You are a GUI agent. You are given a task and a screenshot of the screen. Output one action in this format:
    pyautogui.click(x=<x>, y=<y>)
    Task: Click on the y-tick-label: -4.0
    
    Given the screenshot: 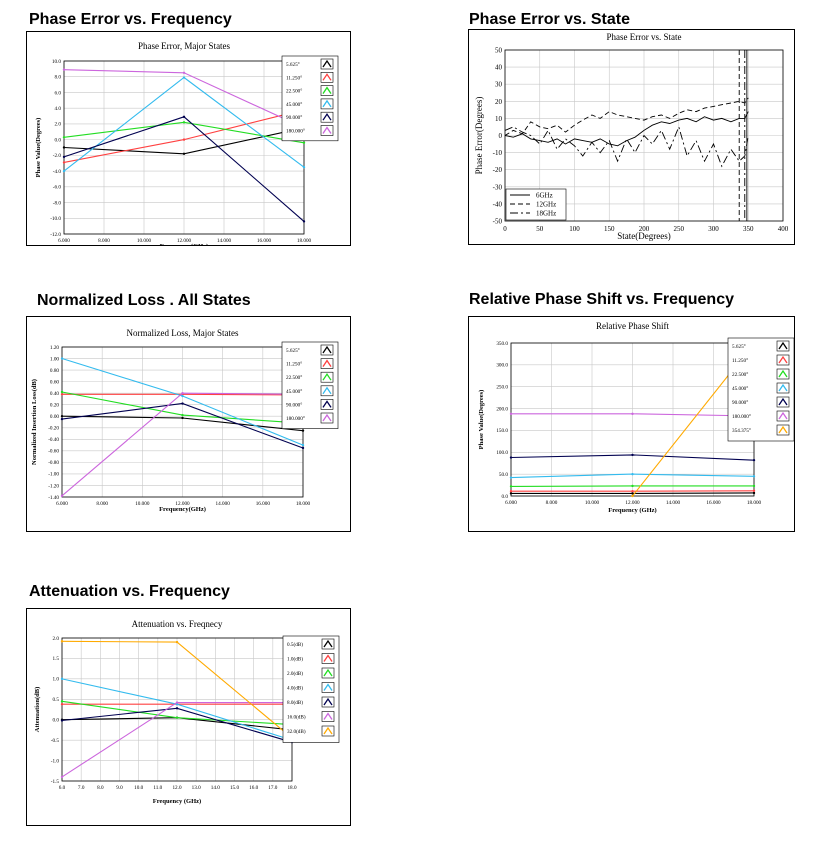 What is the action you would take?
    pyautogui.click(x=57, y=172)
    